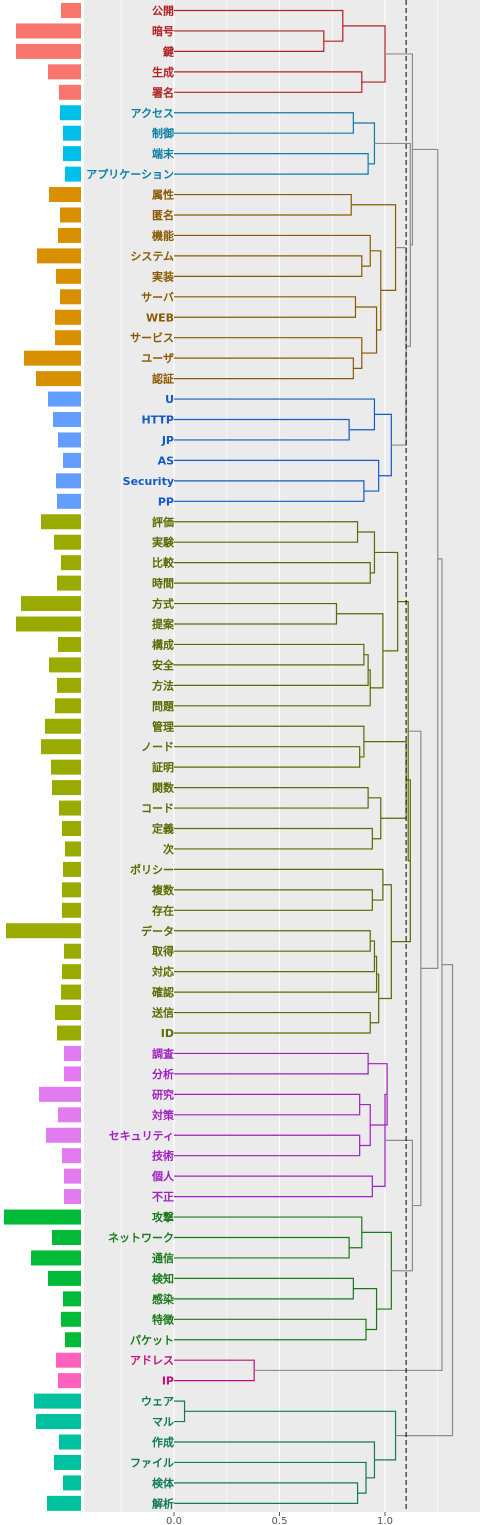 This screenshot has height=1525, width=480. Describe the element at coordinates (174, 1520) in the screenshot. I see `tick-label: 0.0` at that location.